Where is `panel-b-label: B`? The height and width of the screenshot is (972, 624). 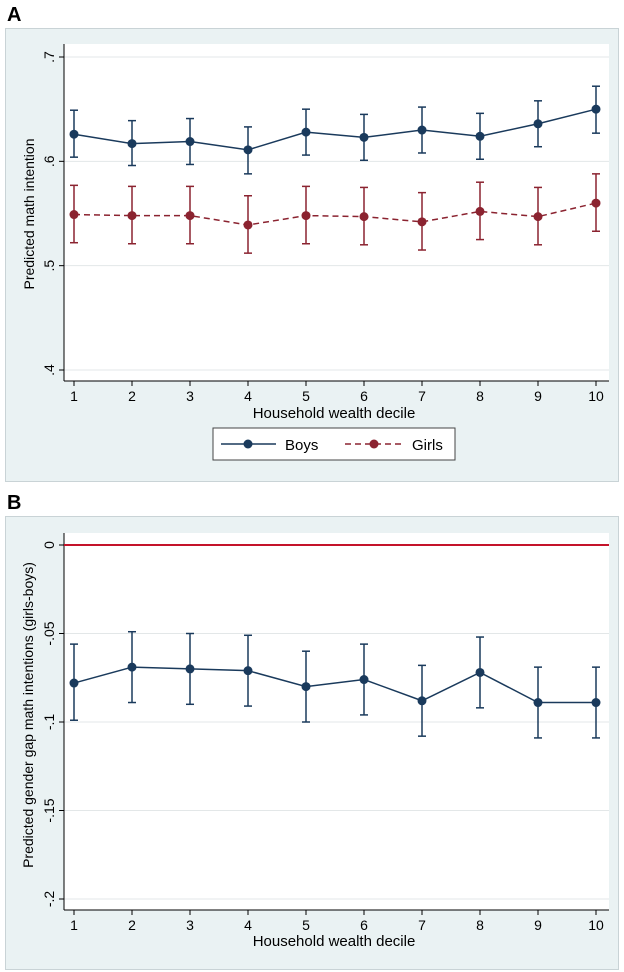 panel-b-label: B is located at coordinates (14, 503).